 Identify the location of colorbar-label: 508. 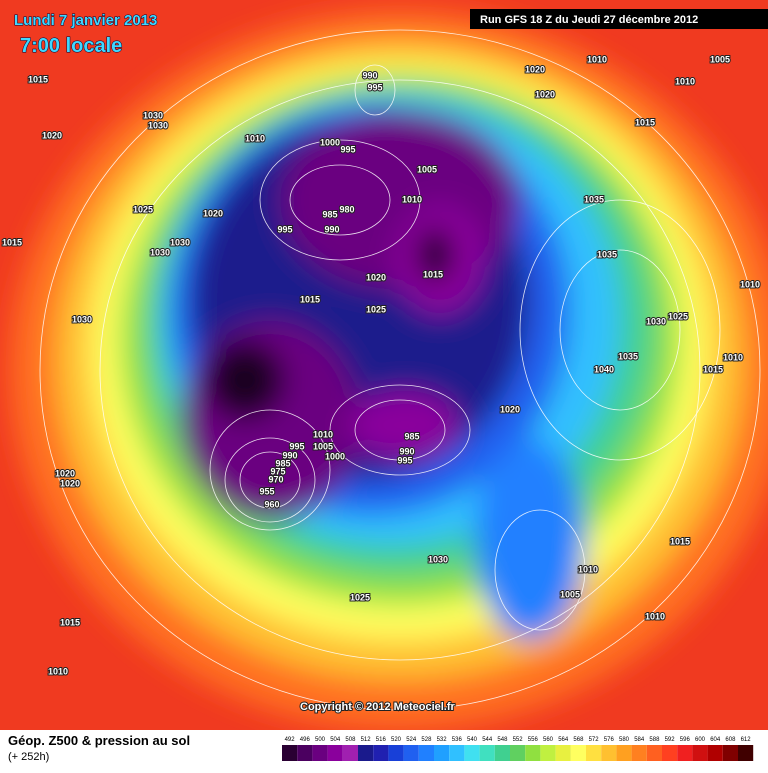
(350, 740).